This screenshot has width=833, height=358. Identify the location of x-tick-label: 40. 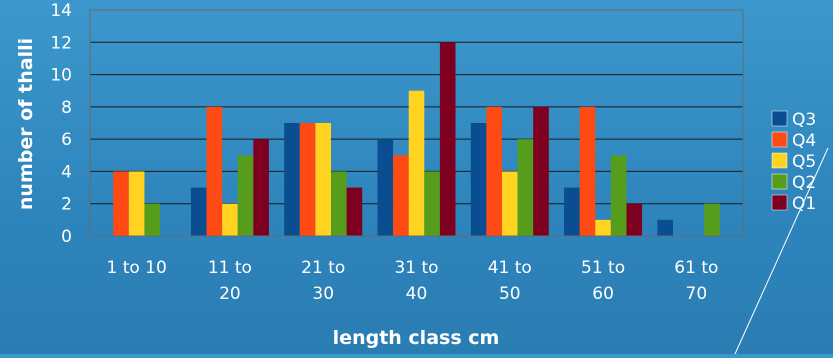
(417, 294).